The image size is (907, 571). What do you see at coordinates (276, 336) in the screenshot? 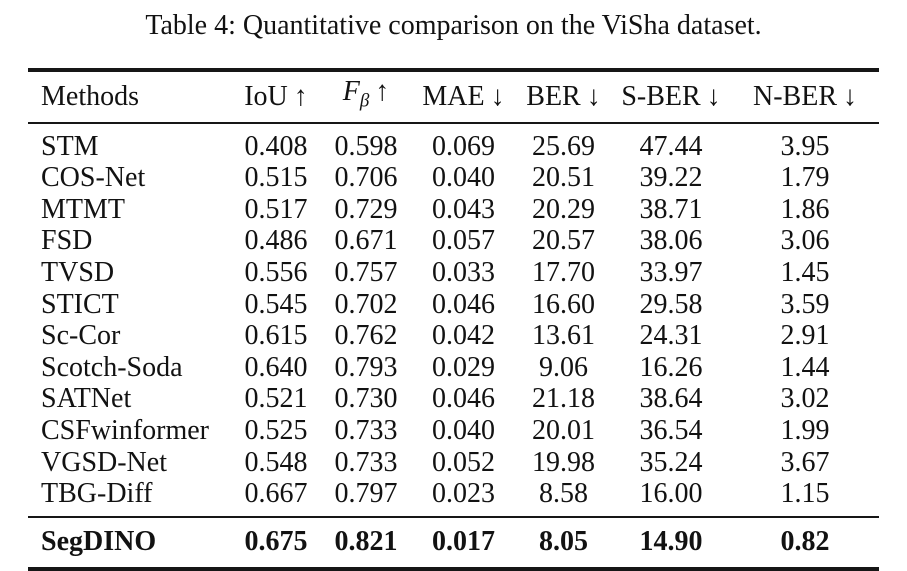
I see `metric-value: 0.615` at bounding box center [276, 336].